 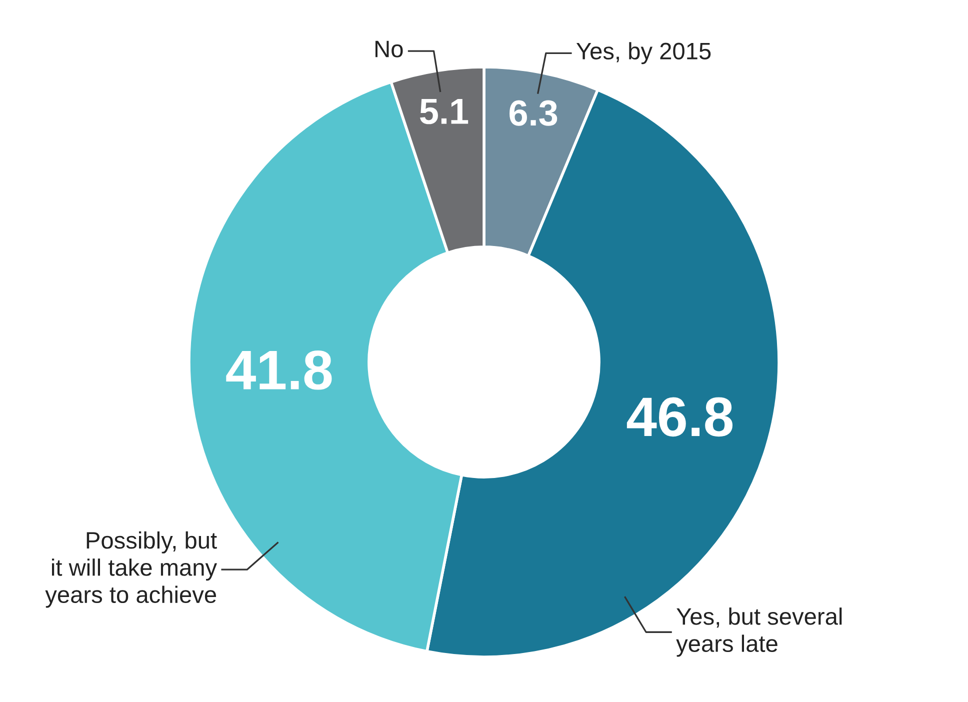 I want to click on slice-label: No, so click(x=389, y=49).